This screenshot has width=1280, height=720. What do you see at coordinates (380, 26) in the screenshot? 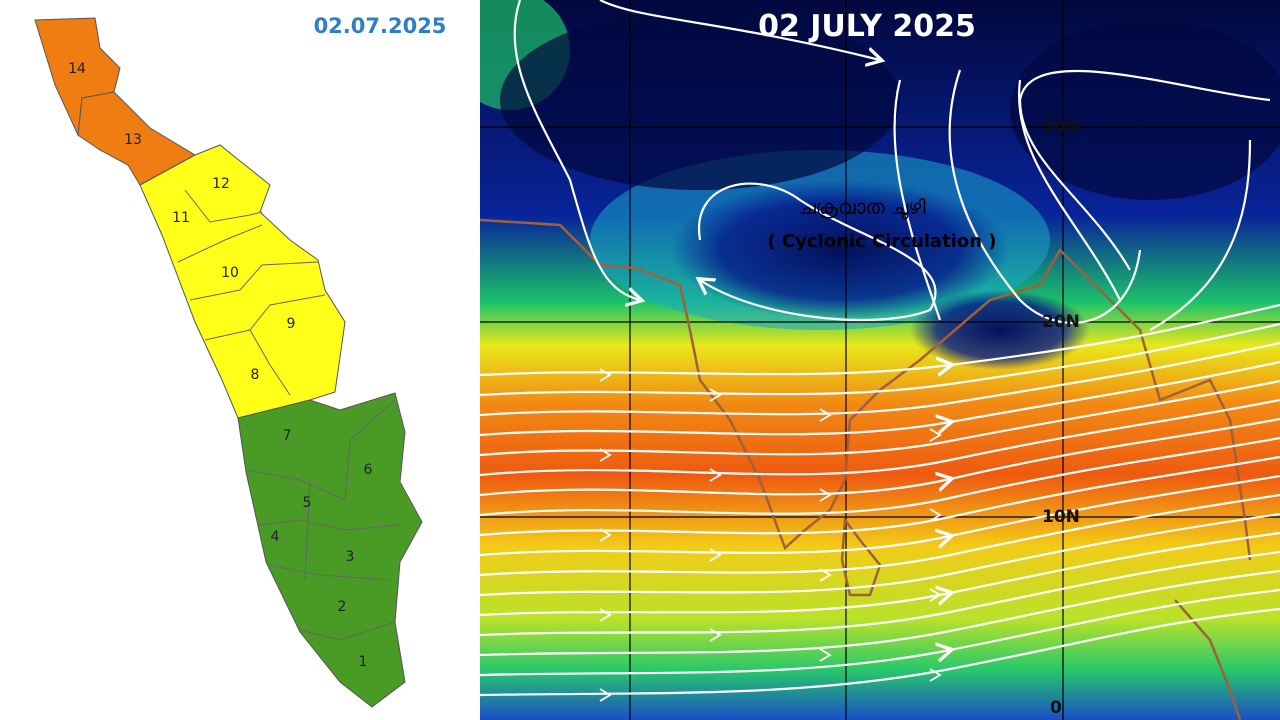
I see `date: 02.07.2025` at bounding box center [380, 26].